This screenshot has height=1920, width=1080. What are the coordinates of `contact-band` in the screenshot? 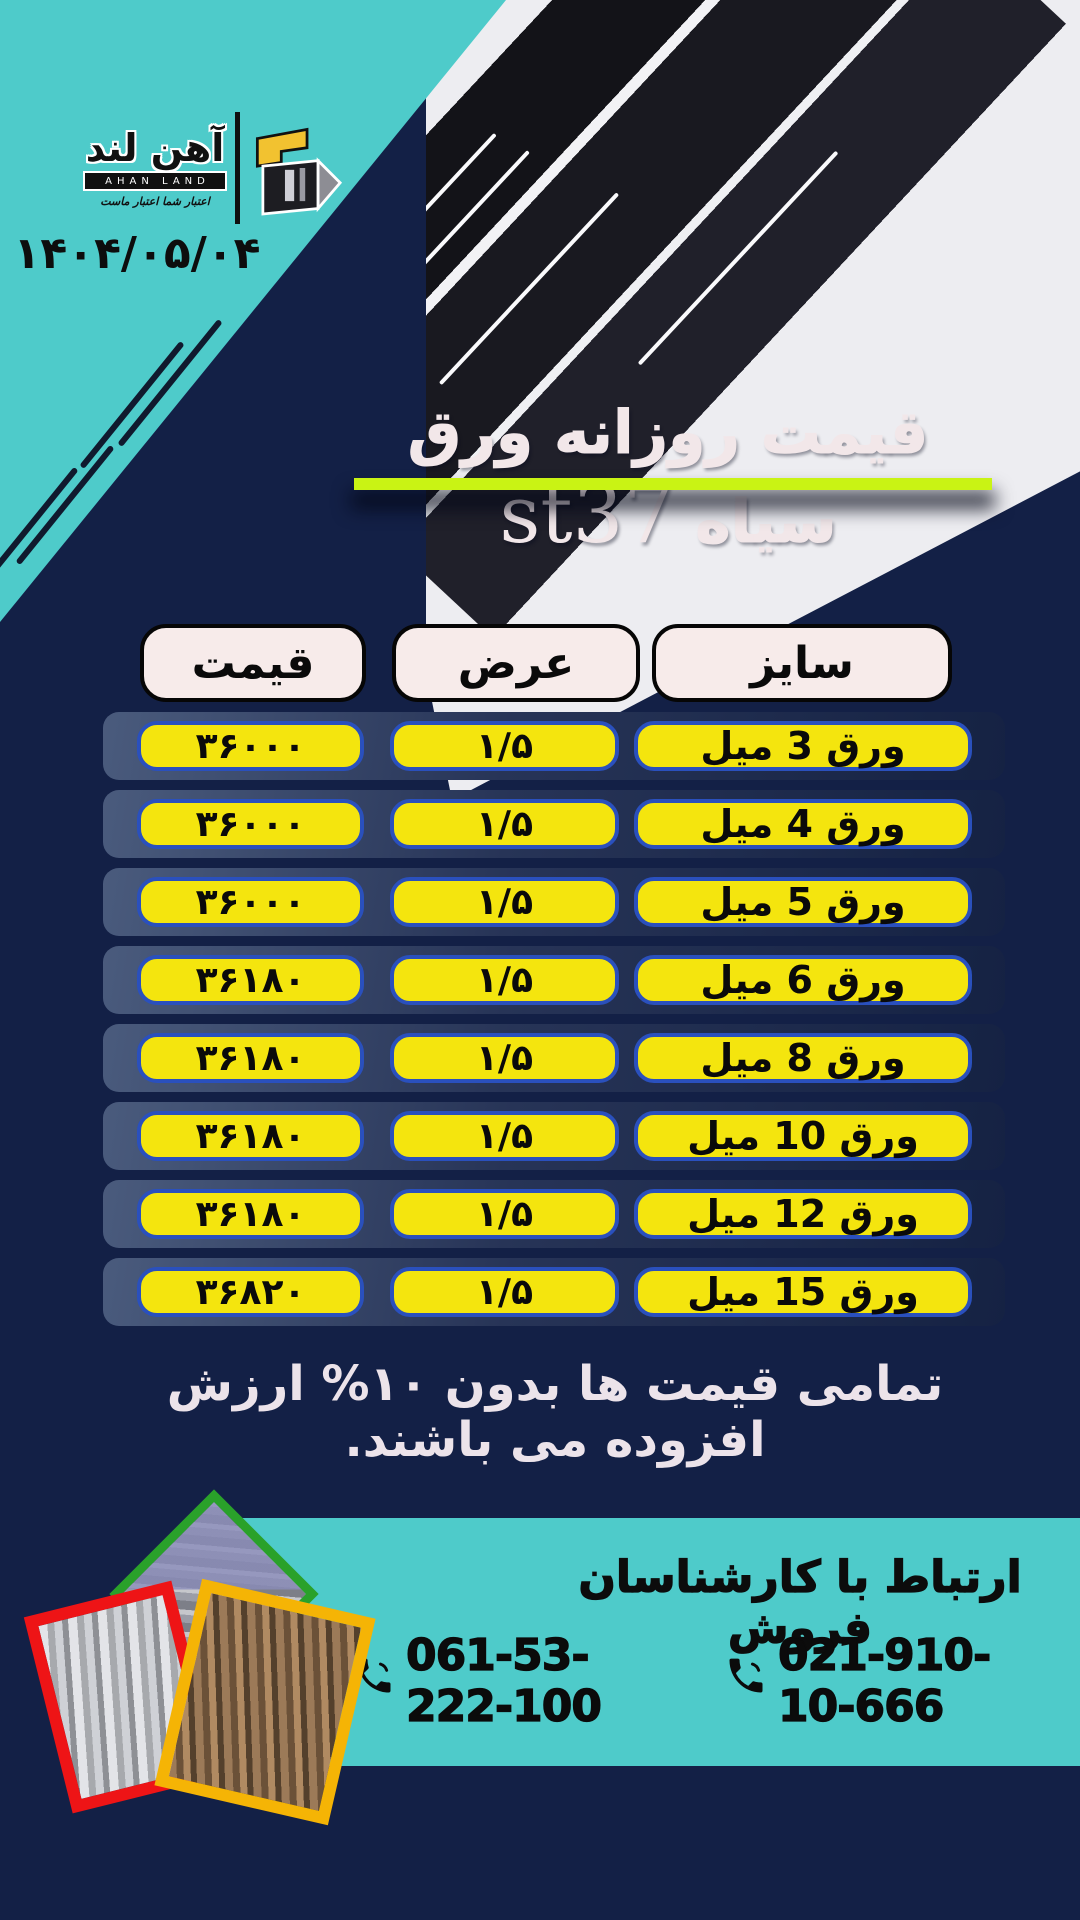 It's located at (660, 1642).